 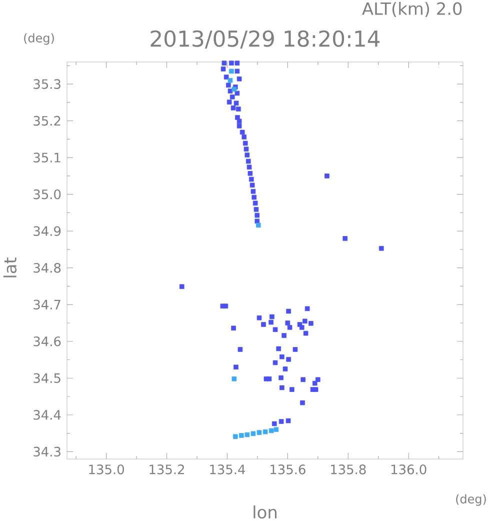 What do you see at coordinates (47, 305) in the screenshot?
I see `y-tick-label: 34.7` at bounding box center [47, 305].